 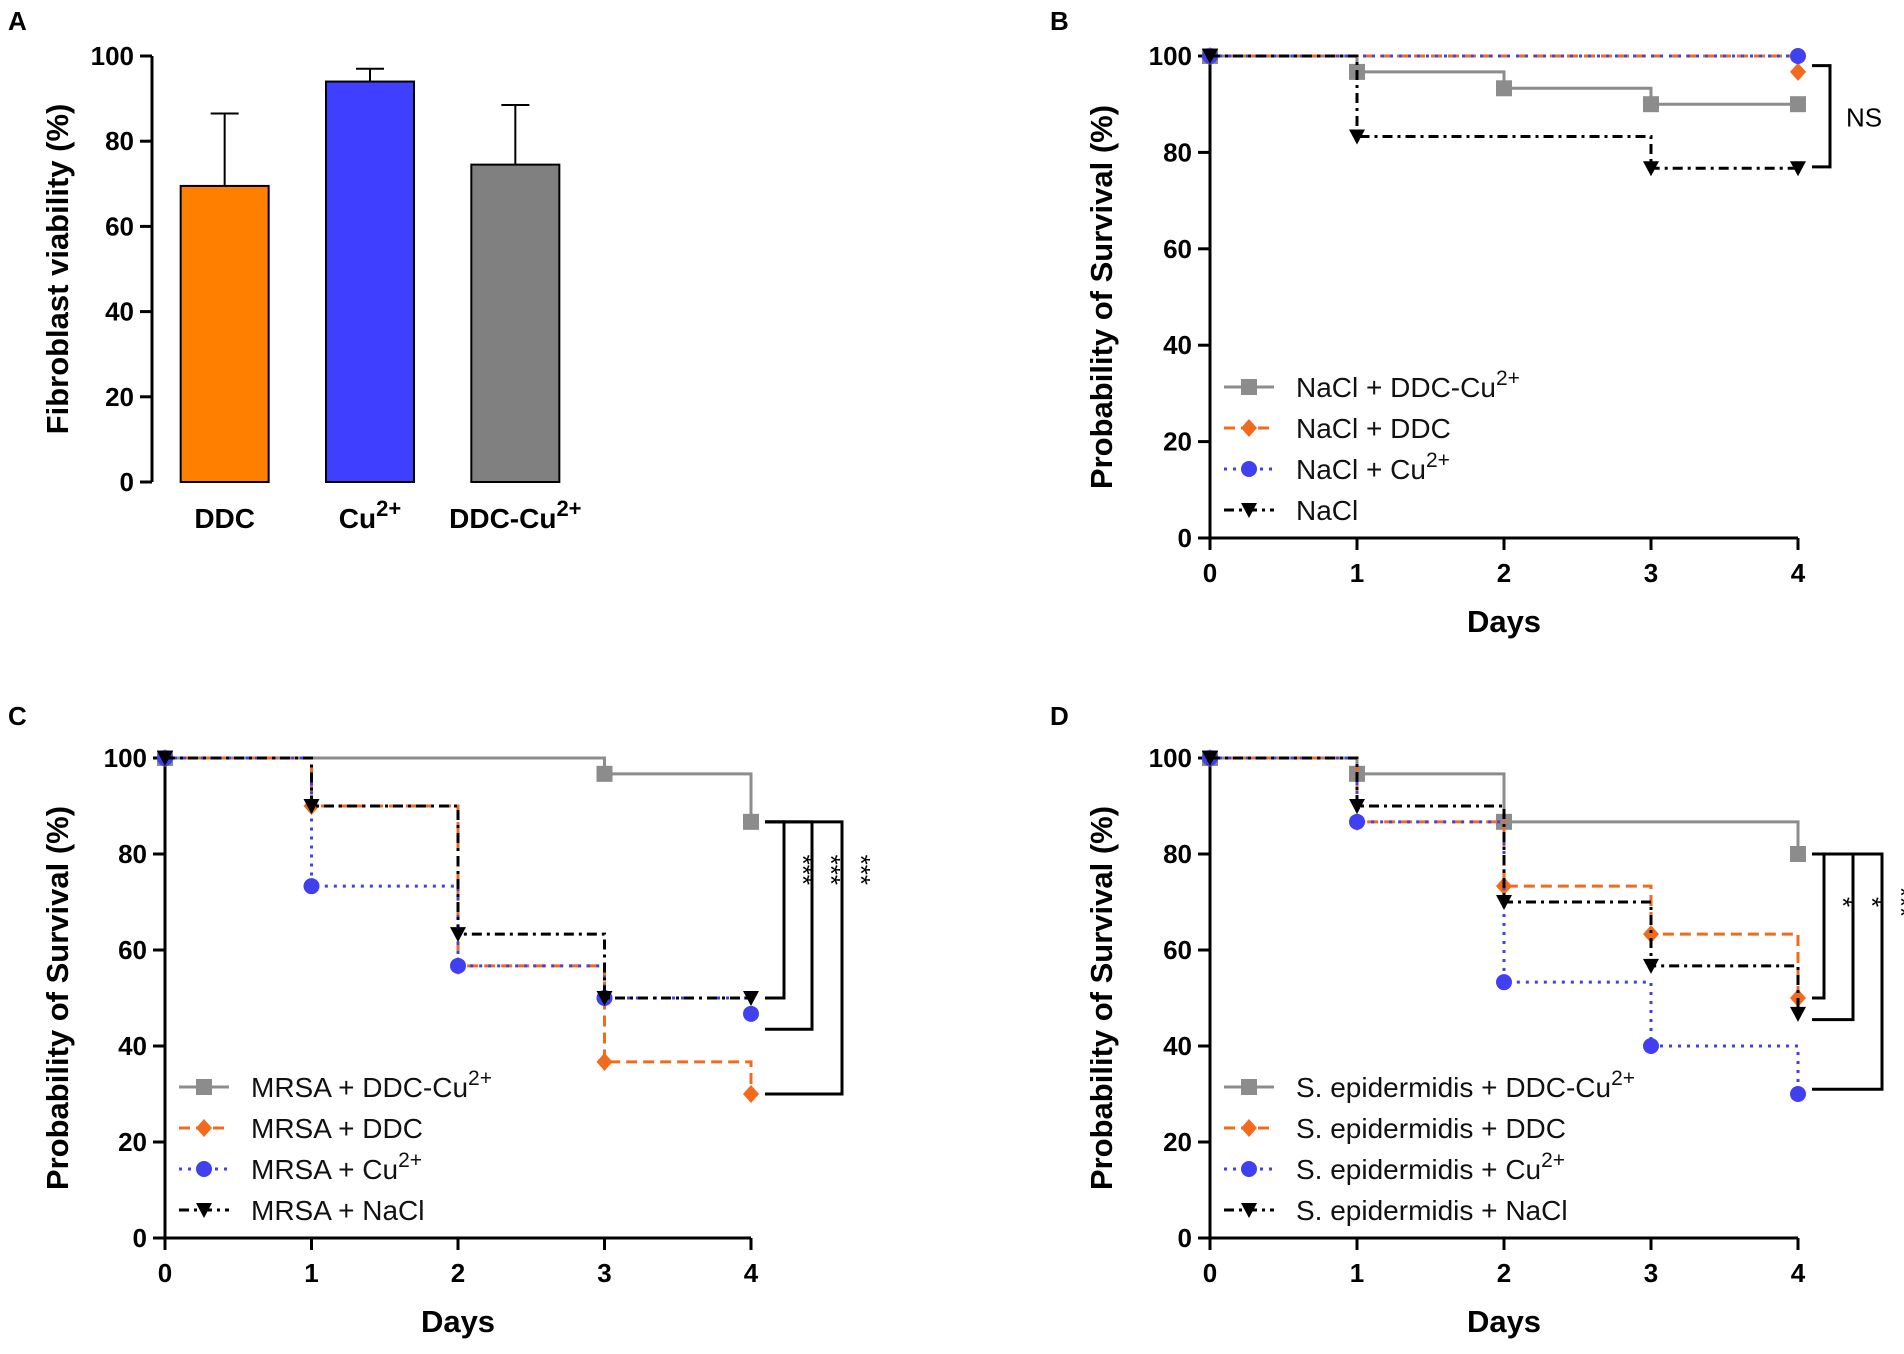 What do you see at coordinates (1408, 385) in the screenshot?
I see `legend-label: NaCl + DDC-Cu2+` at bounding box center [1408, 385].